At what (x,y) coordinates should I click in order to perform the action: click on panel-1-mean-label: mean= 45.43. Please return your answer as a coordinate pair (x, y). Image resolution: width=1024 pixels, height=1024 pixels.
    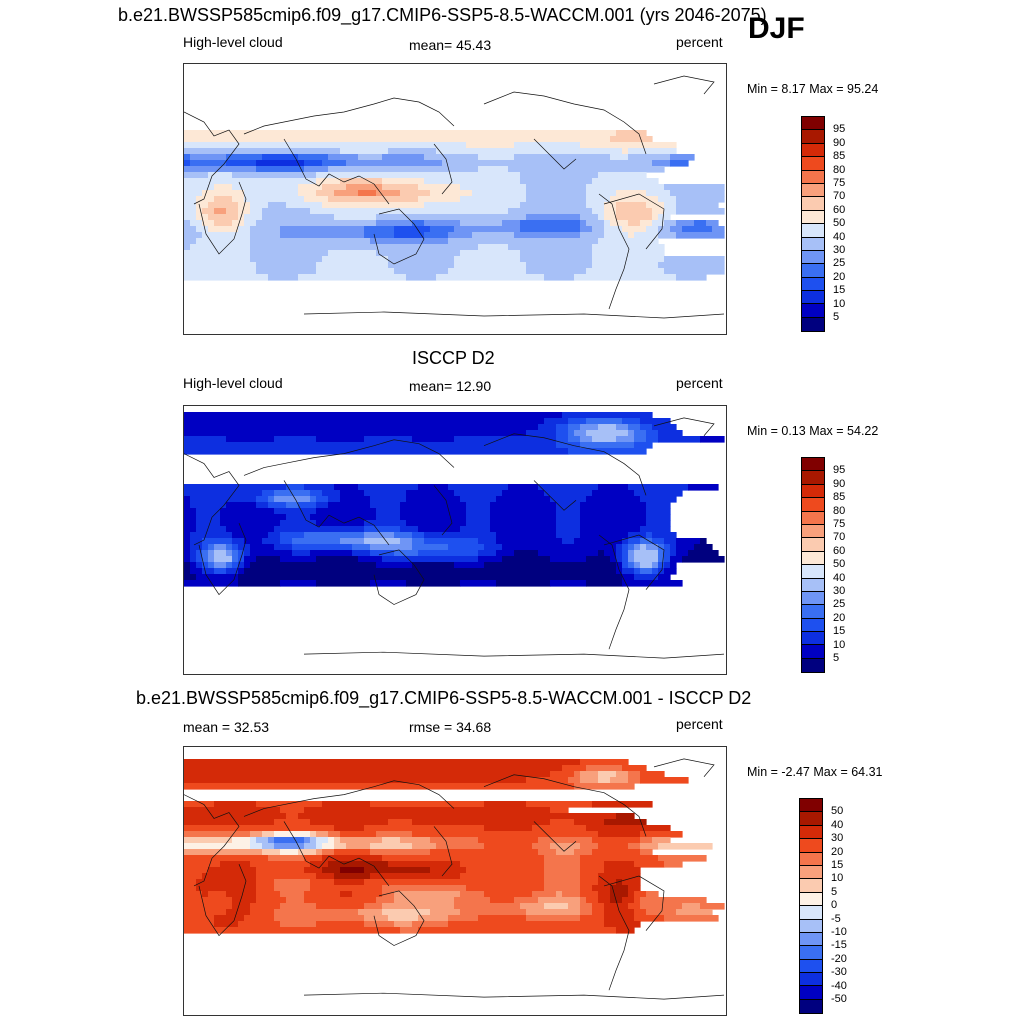
    Looking at the image, I should click on (450, 45).